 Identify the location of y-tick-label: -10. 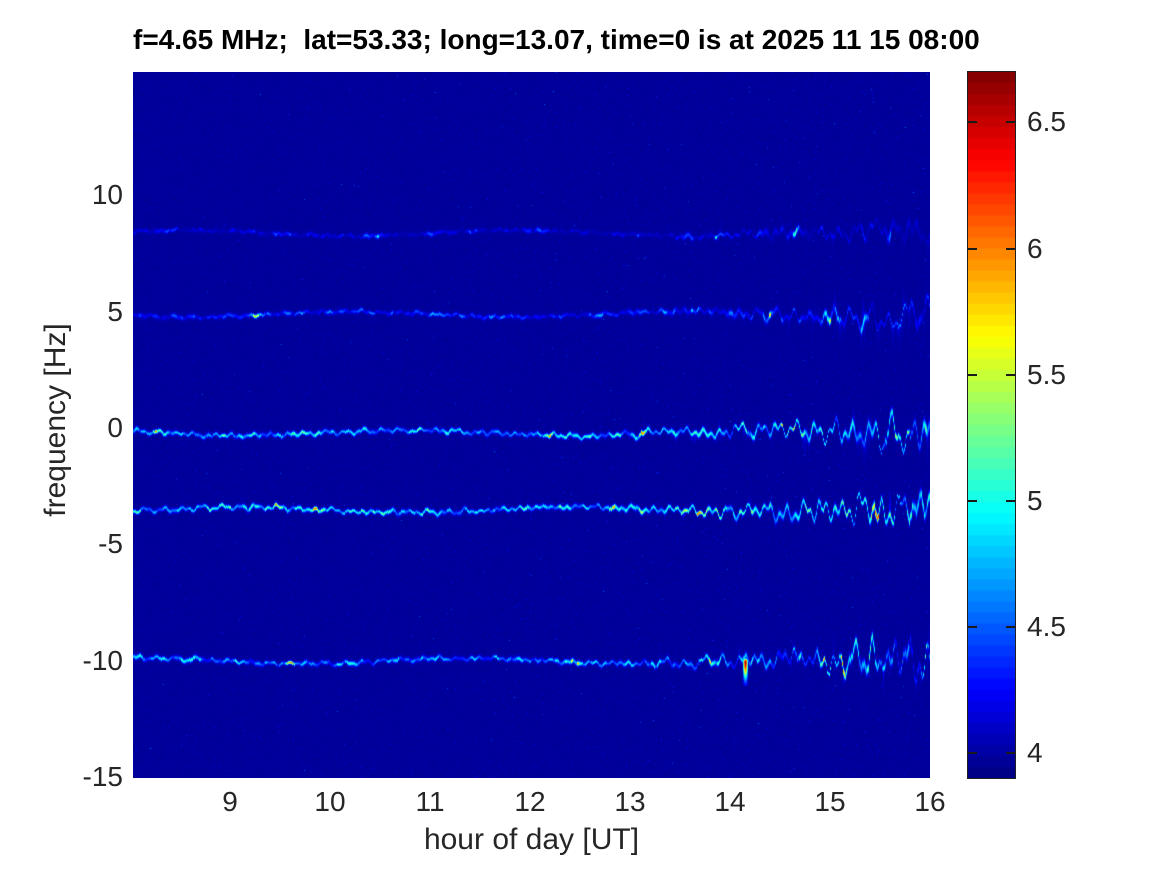
(102, 660).